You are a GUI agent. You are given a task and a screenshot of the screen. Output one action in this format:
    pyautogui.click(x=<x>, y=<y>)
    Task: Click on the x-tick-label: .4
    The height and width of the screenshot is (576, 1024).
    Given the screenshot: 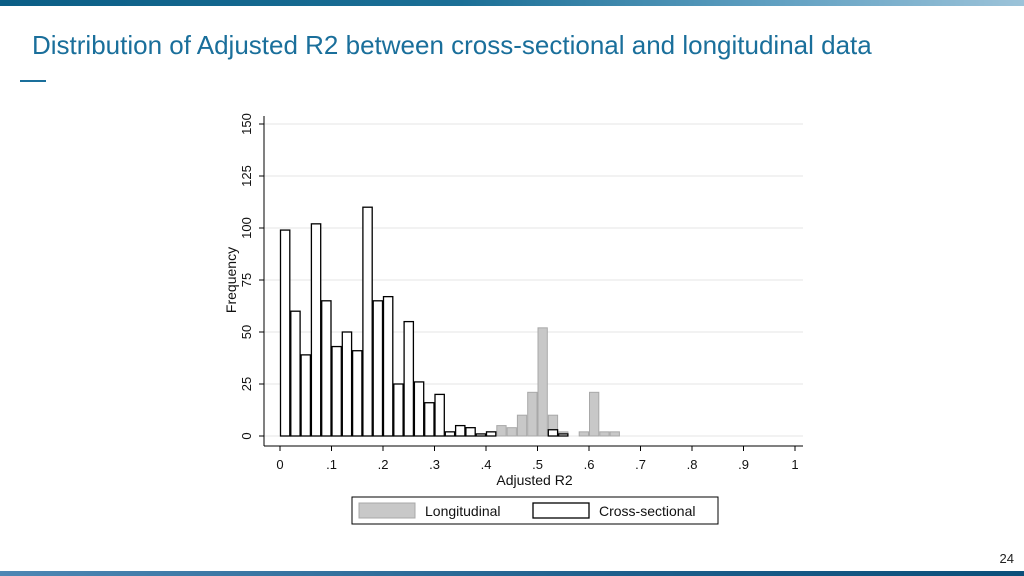 What is the action you would take?
    pyautogui.click(x=486, y=464)
    